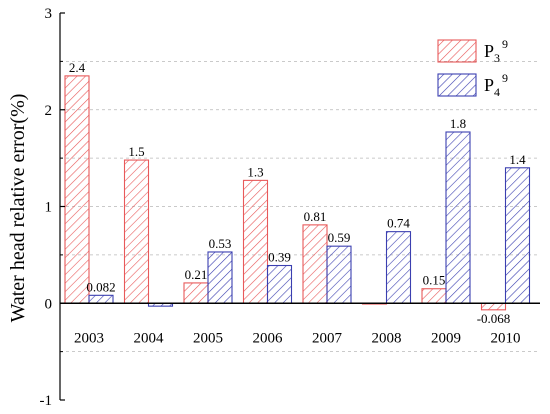 This screenshot has width=550, height=414. Describe the element at coordinates (457, 51) in the screenshot. I see `legend-swatch-p3` at that location.